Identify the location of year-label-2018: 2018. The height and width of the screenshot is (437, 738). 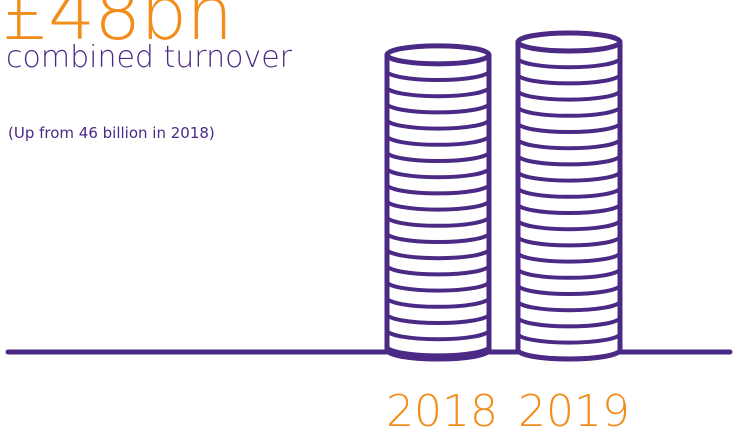
(442, 411).